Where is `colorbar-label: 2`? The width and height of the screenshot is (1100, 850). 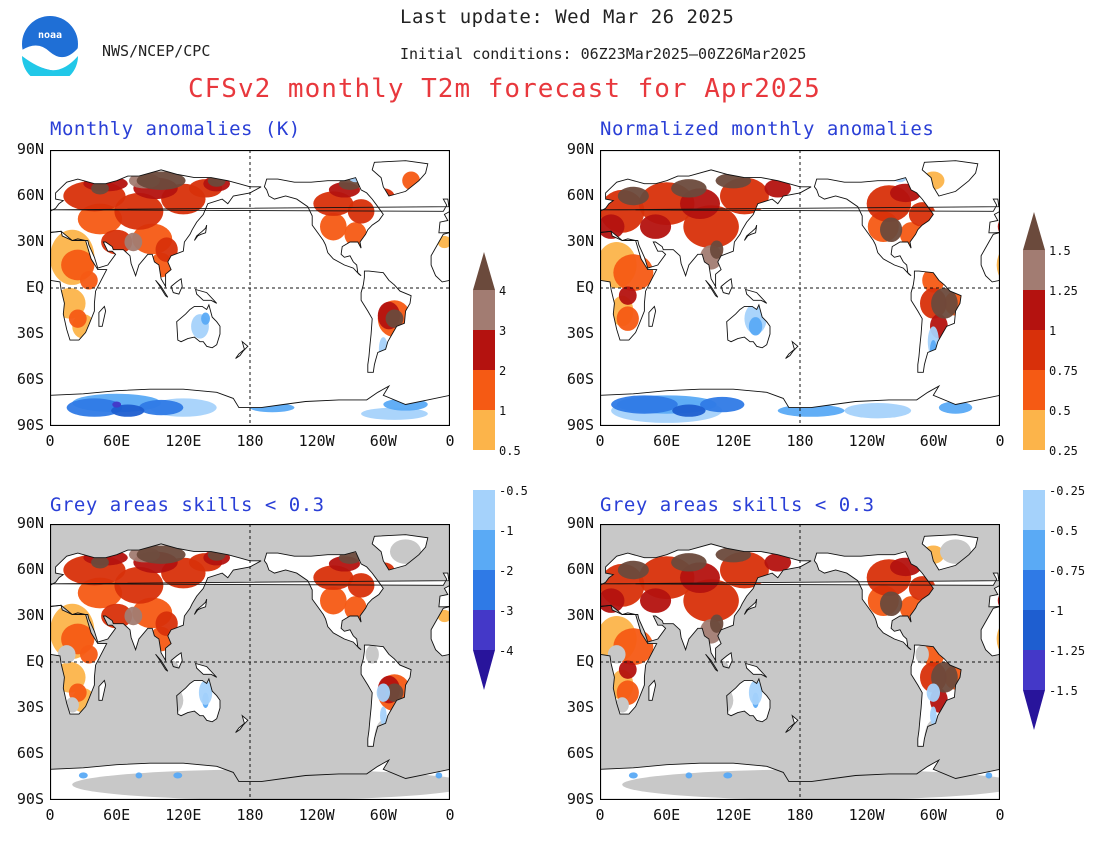 colorbar-label: 2 is located at coordinates (502, 371).